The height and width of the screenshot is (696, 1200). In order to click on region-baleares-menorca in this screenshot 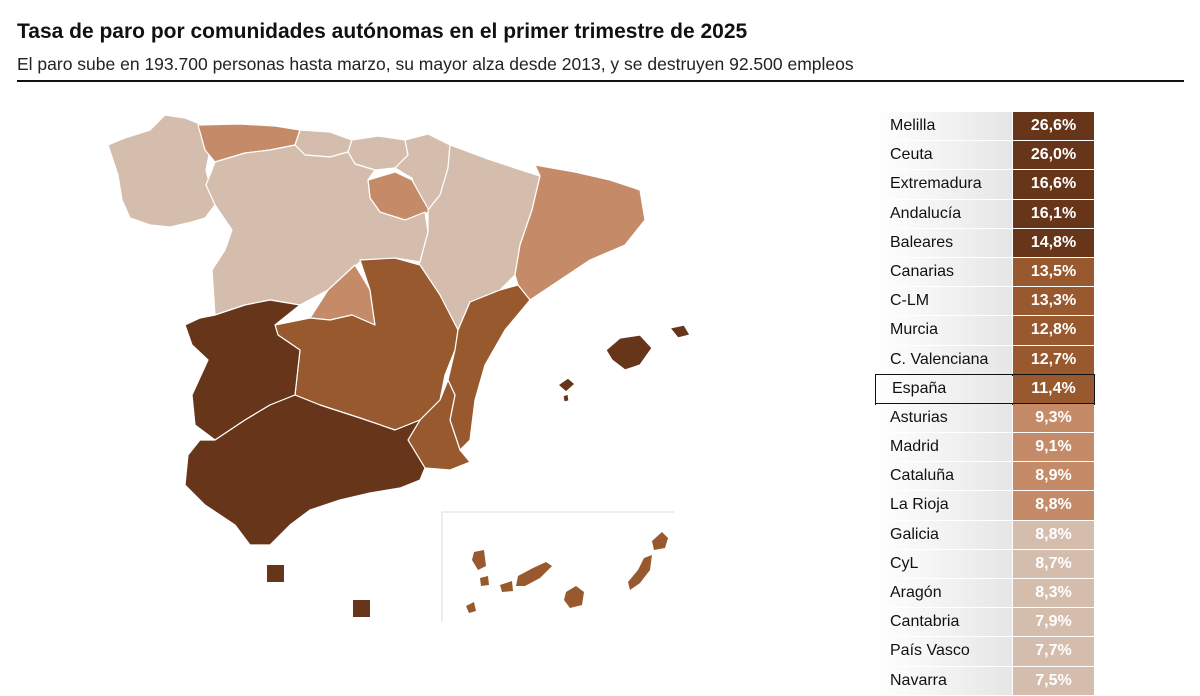, I will do `click(680, 331)`.